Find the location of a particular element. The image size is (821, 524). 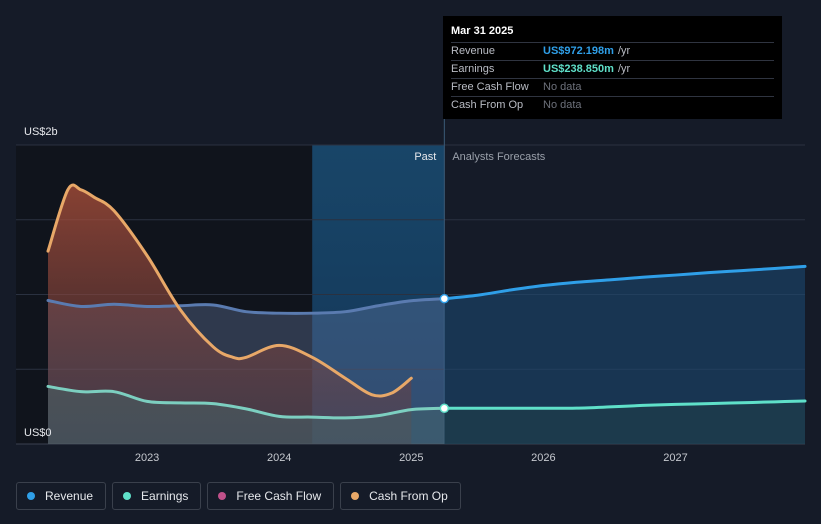

tooltip-row-free-cash-flow: Free Cash Flow No data is located at coordinates (612, 87).